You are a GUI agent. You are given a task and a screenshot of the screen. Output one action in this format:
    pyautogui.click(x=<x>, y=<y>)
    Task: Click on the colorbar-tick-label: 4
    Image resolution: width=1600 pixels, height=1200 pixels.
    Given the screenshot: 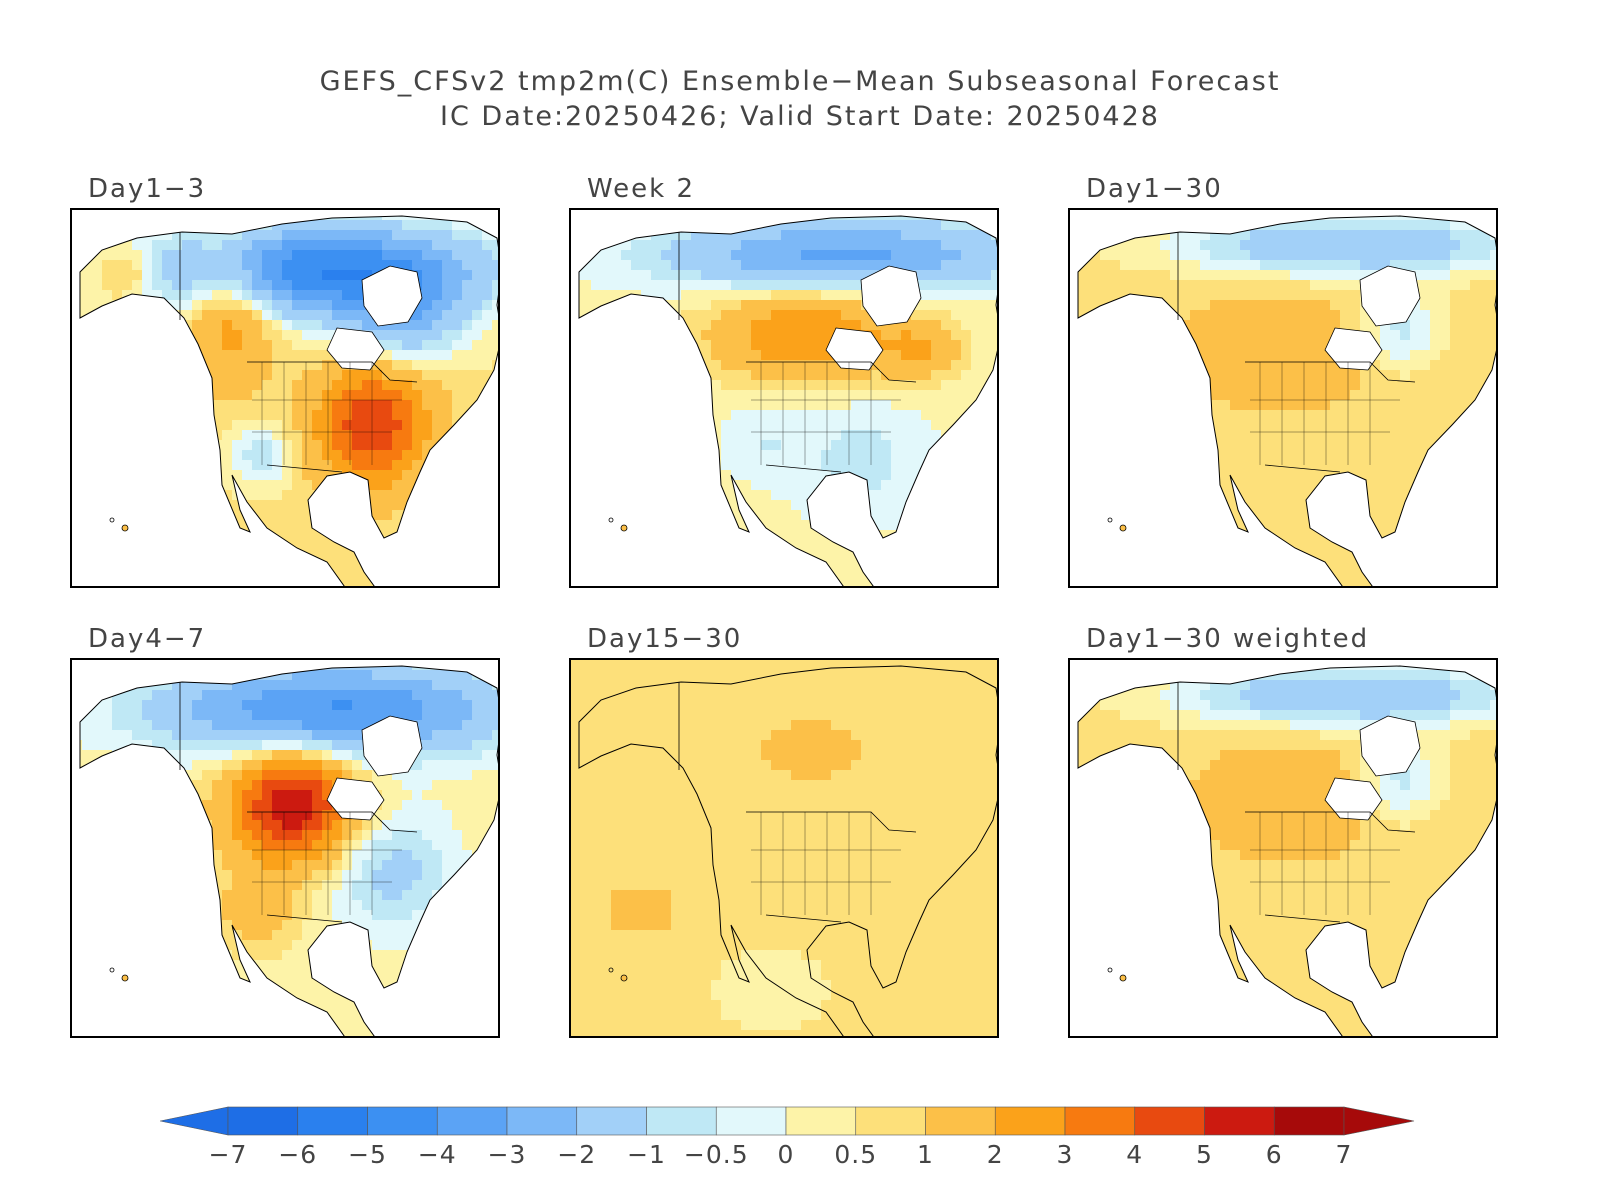 What is the action you would take?
    pyautogui.click(x=1135, y=1154)
    